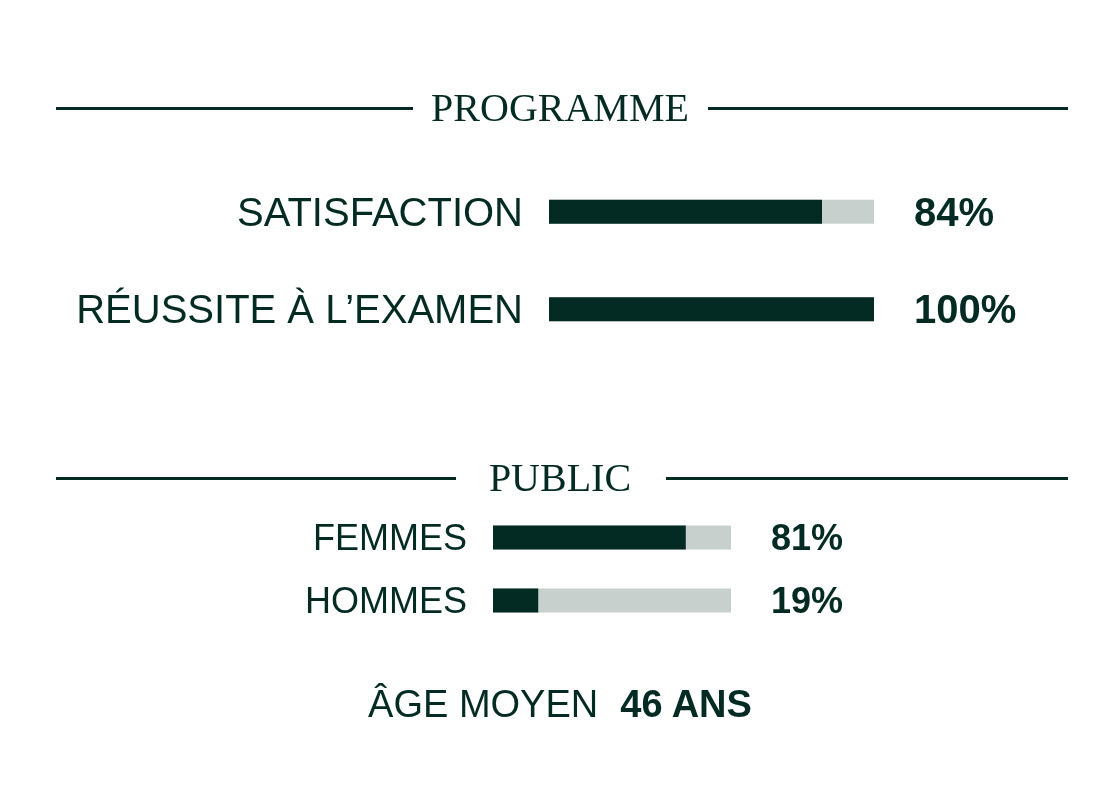 This screenshot has height=805, width=1120. I want to click on chart-title: PROGRAMME, so click(560, 108).